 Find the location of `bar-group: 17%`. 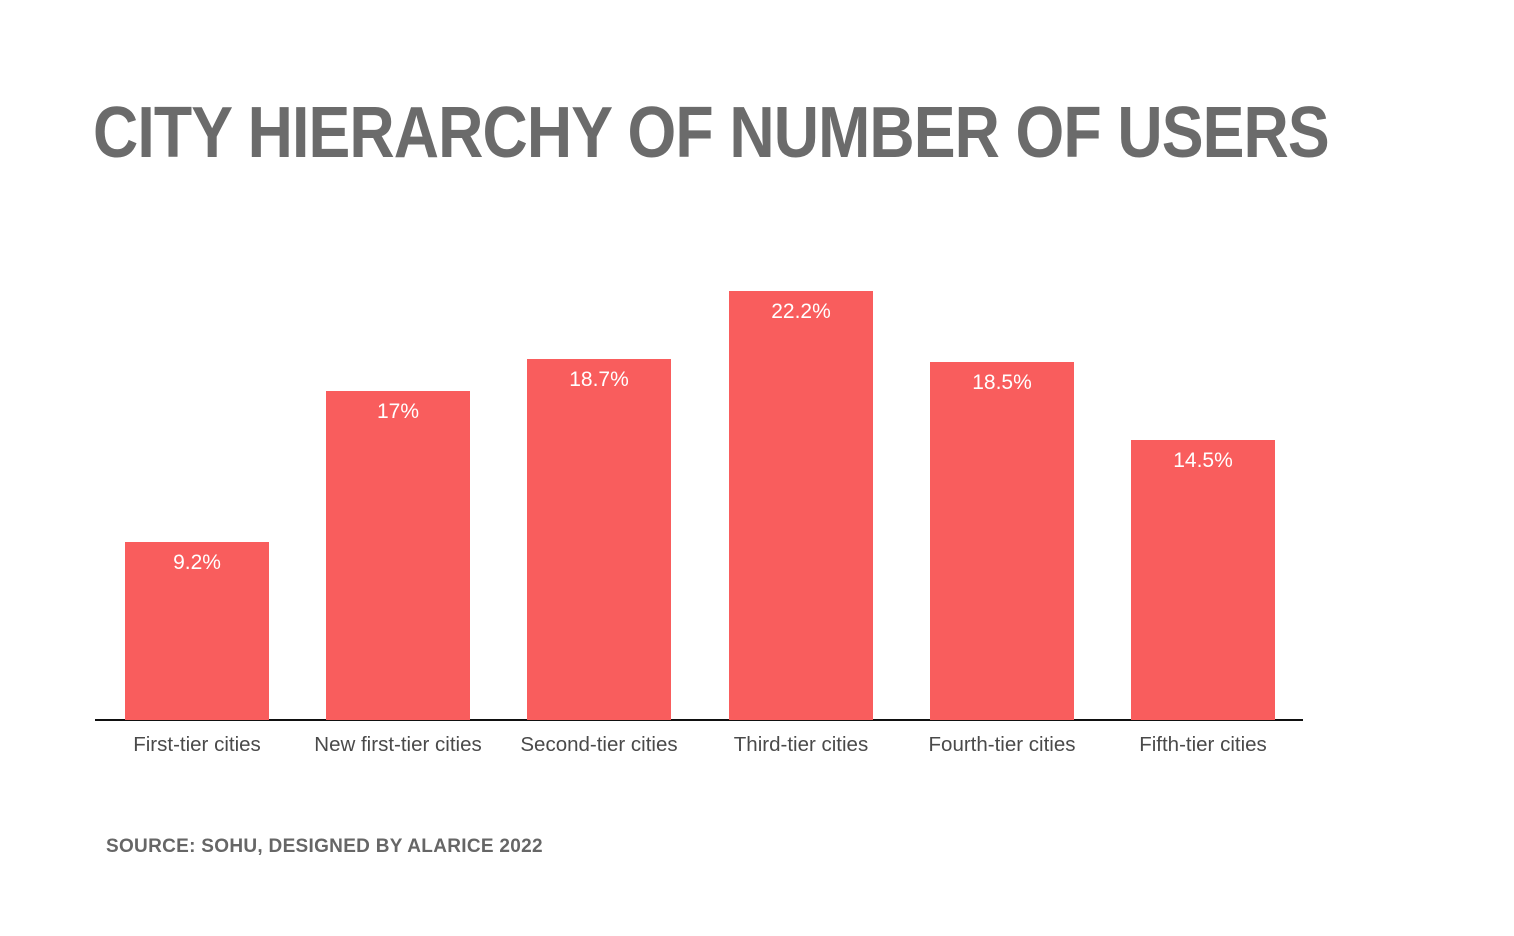

bar-group: 17% is located at coordinates (398, 555).